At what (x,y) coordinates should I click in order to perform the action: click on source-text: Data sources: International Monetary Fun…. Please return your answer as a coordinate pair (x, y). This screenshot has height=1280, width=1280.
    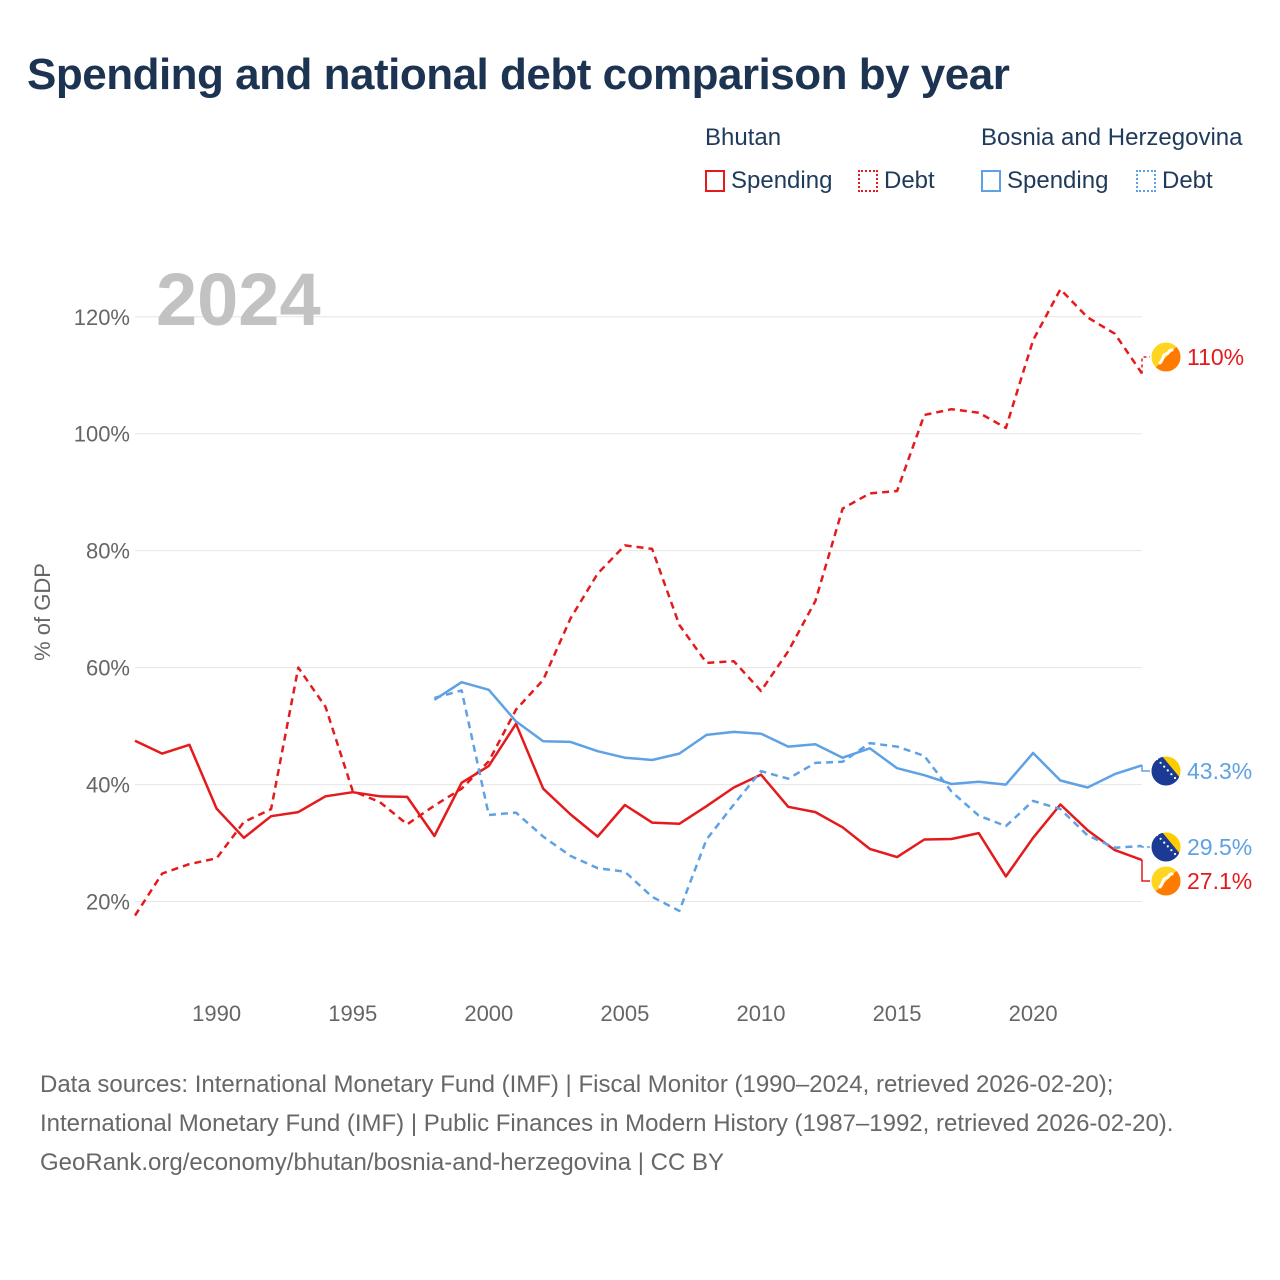
    Looking at the image, I should click on (607, 1104).